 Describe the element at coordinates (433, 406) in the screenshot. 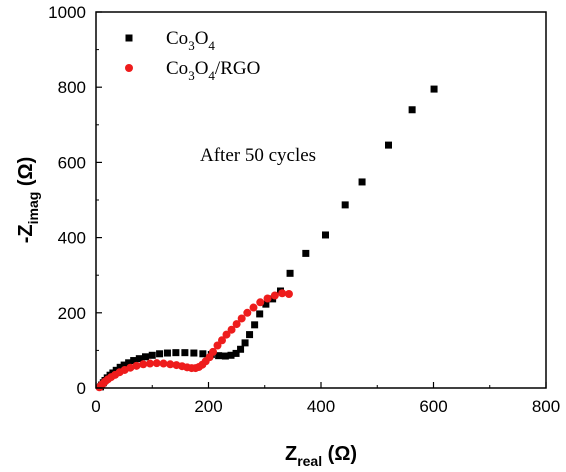

I see `x-tick-label: 600` at that location.